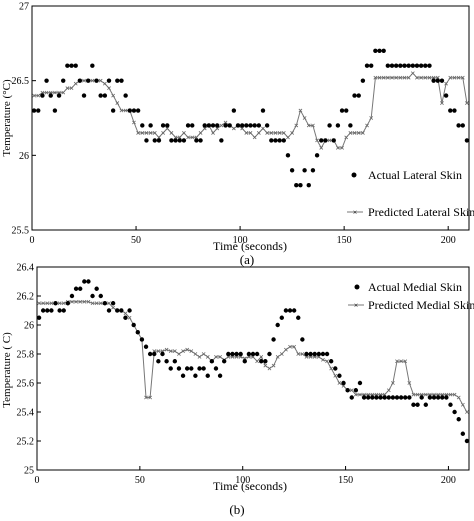 The width and height of the screenshot is (474, 521). Describe the element at coordinates (21, 231) in the screenshot. I see `y-tick-label: 25.5` at that location.